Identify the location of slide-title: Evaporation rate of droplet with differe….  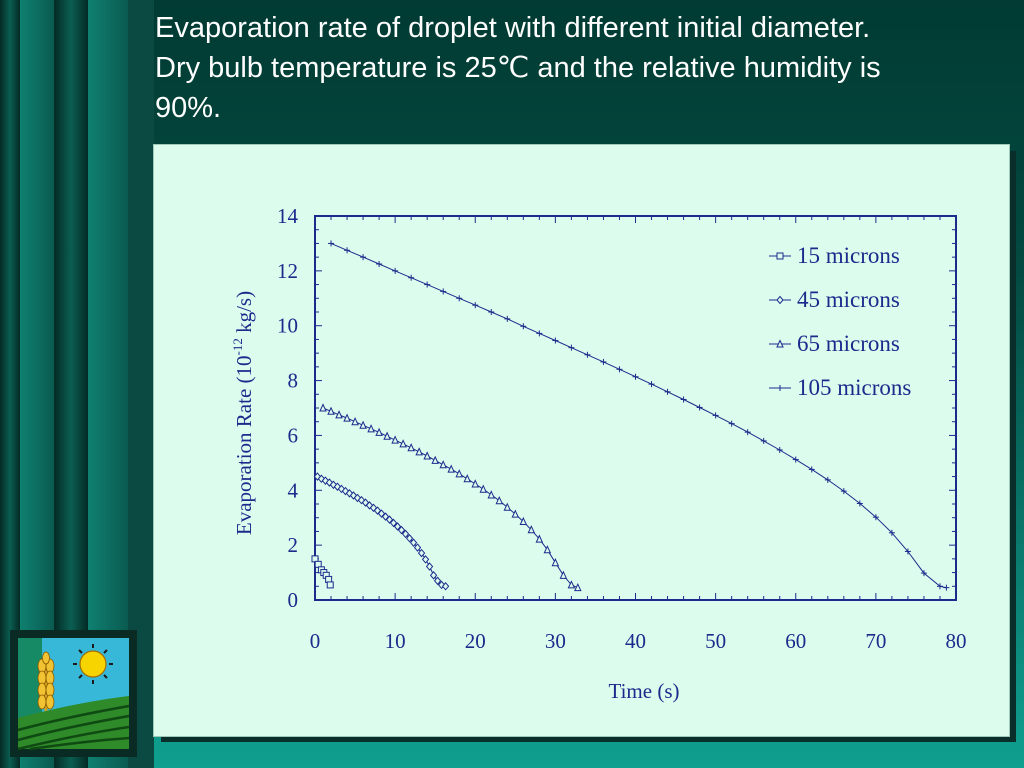
(585, 68).